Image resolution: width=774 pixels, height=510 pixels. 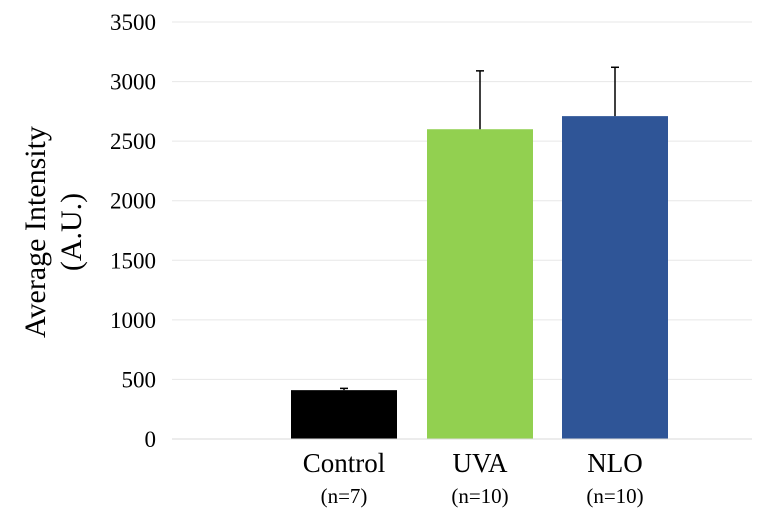 I want to click on y-tick-label: 2500, so click(x=133, y=141).